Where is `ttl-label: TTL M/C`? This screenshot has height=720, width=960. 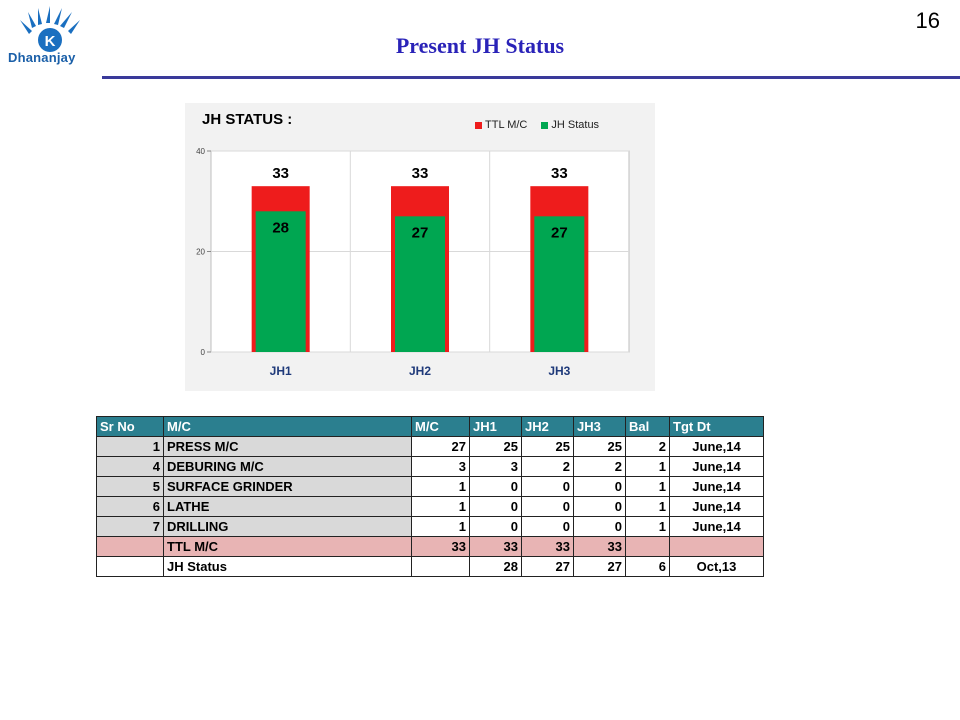
ttl-label: TTL M/C is located at coordinates (287, 546).